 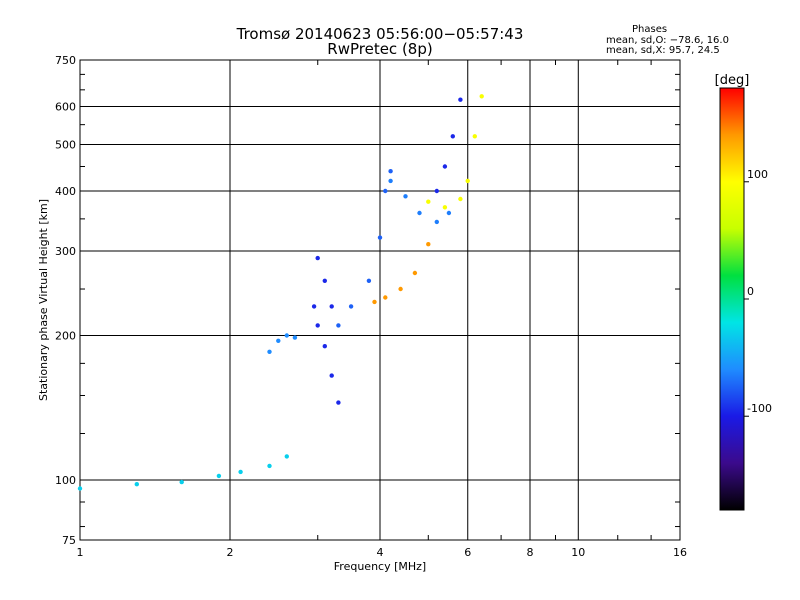 I want to click on y-axis-label: Stationary phase Virtual Height [km], so click(x=43, y=300).